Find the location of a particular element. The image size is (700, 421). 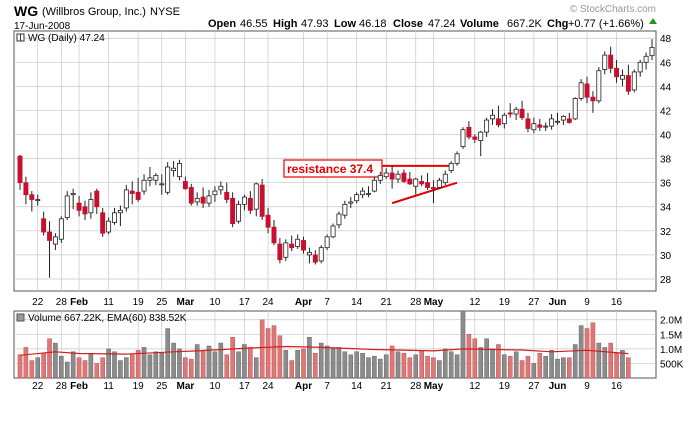

volume-tick-label: 1.5M is located at coordinates (671, 335).